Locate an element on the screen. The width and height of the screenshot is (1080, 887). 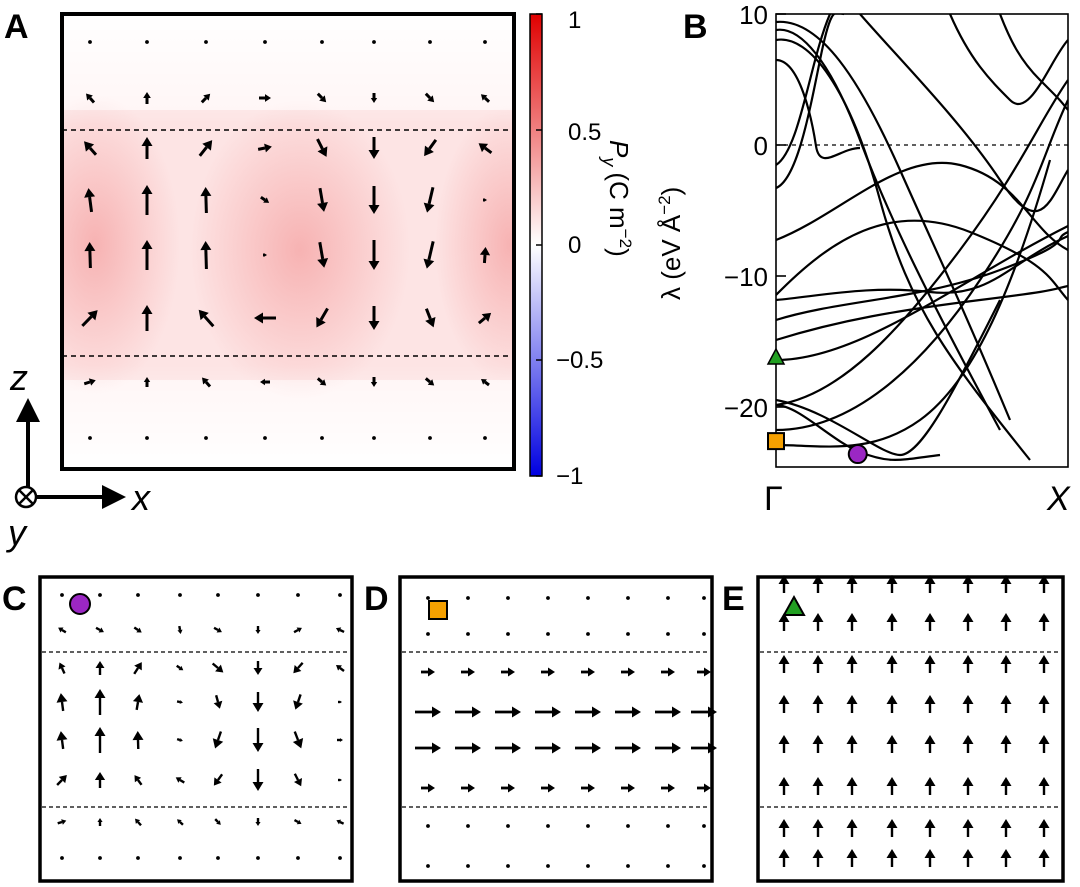
arrow-d-r7-c0-dot is located at coordinates (428, 866).